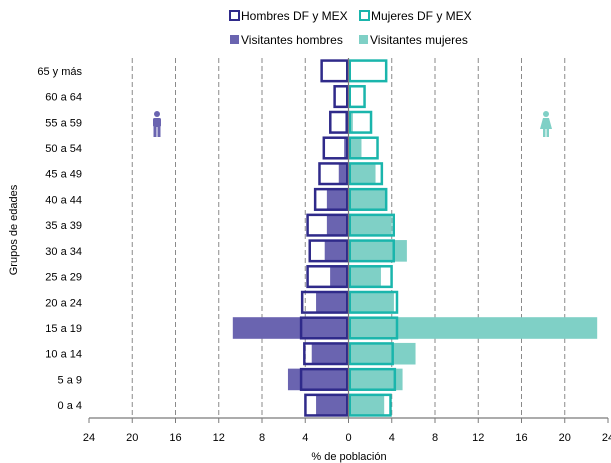 This screenshot has width=611, height=463. Describe the element at coordinates (234, 15) in the screenshot. I see `legend-swatch-hombres-df-mex` at that location.